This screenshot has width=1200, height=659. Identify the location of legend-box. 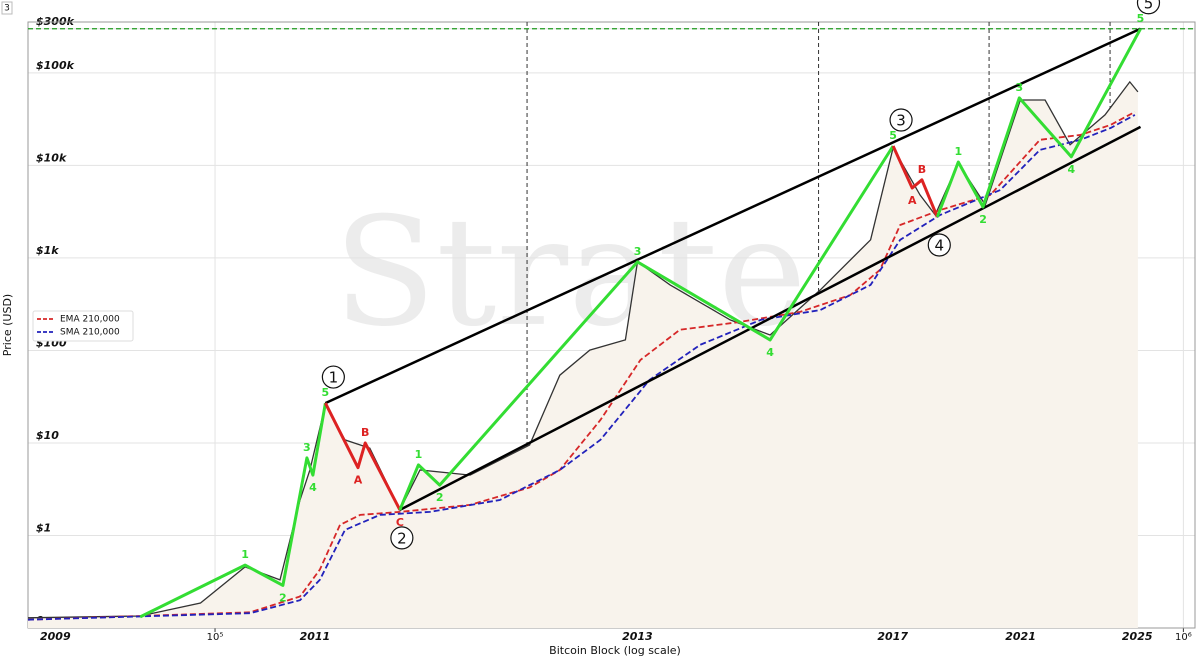
(83, 326).